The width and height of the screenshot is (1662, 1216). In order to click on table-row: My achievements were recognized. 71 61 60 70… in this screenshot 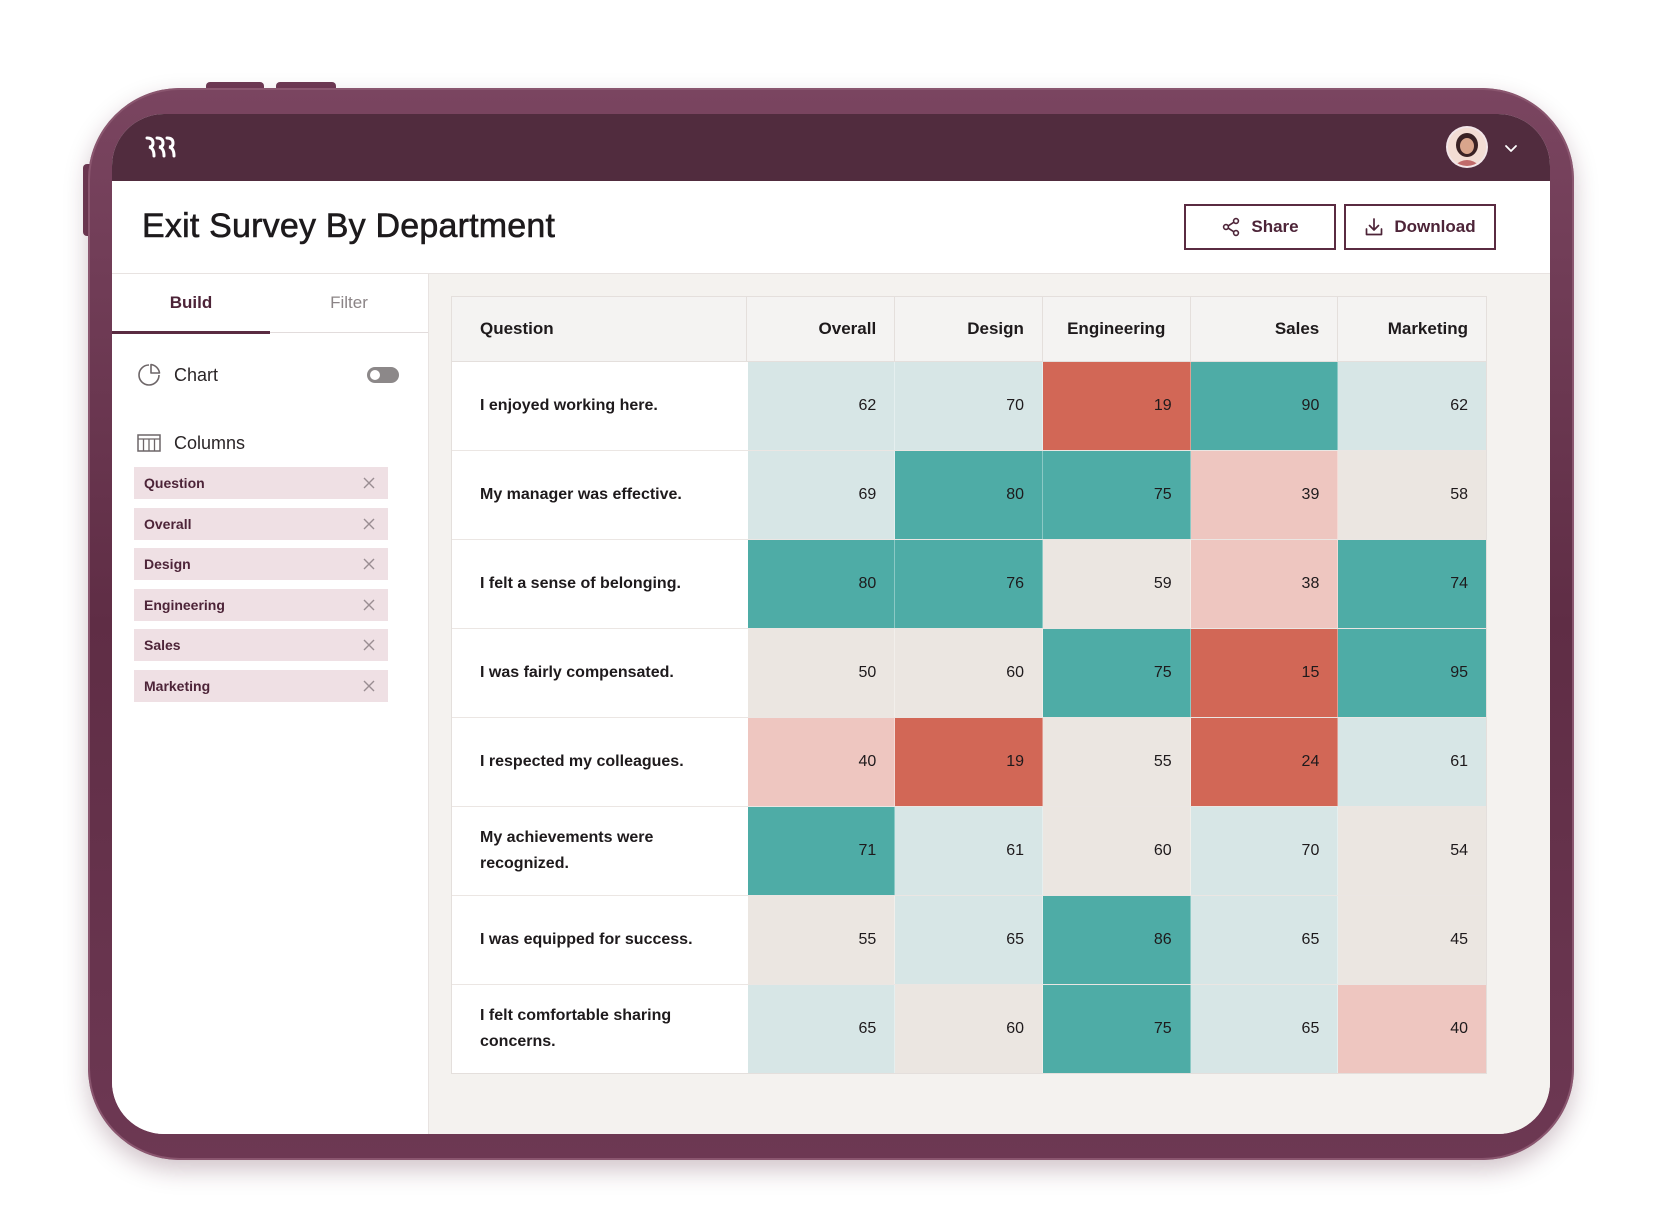, I will do `click(969, 851)`.